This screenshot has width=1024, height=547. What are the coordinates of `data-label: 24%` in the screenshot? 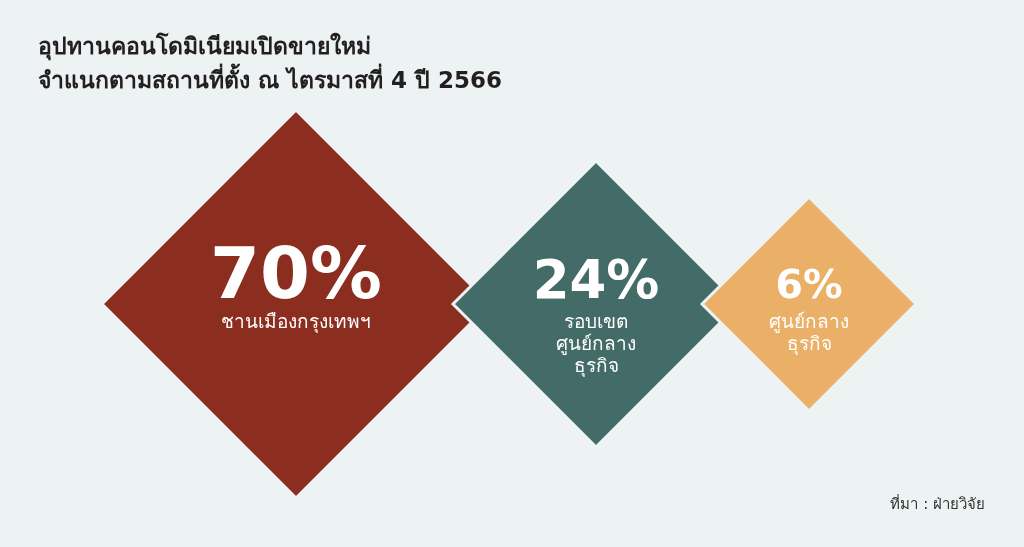 It's located at (596, 279).